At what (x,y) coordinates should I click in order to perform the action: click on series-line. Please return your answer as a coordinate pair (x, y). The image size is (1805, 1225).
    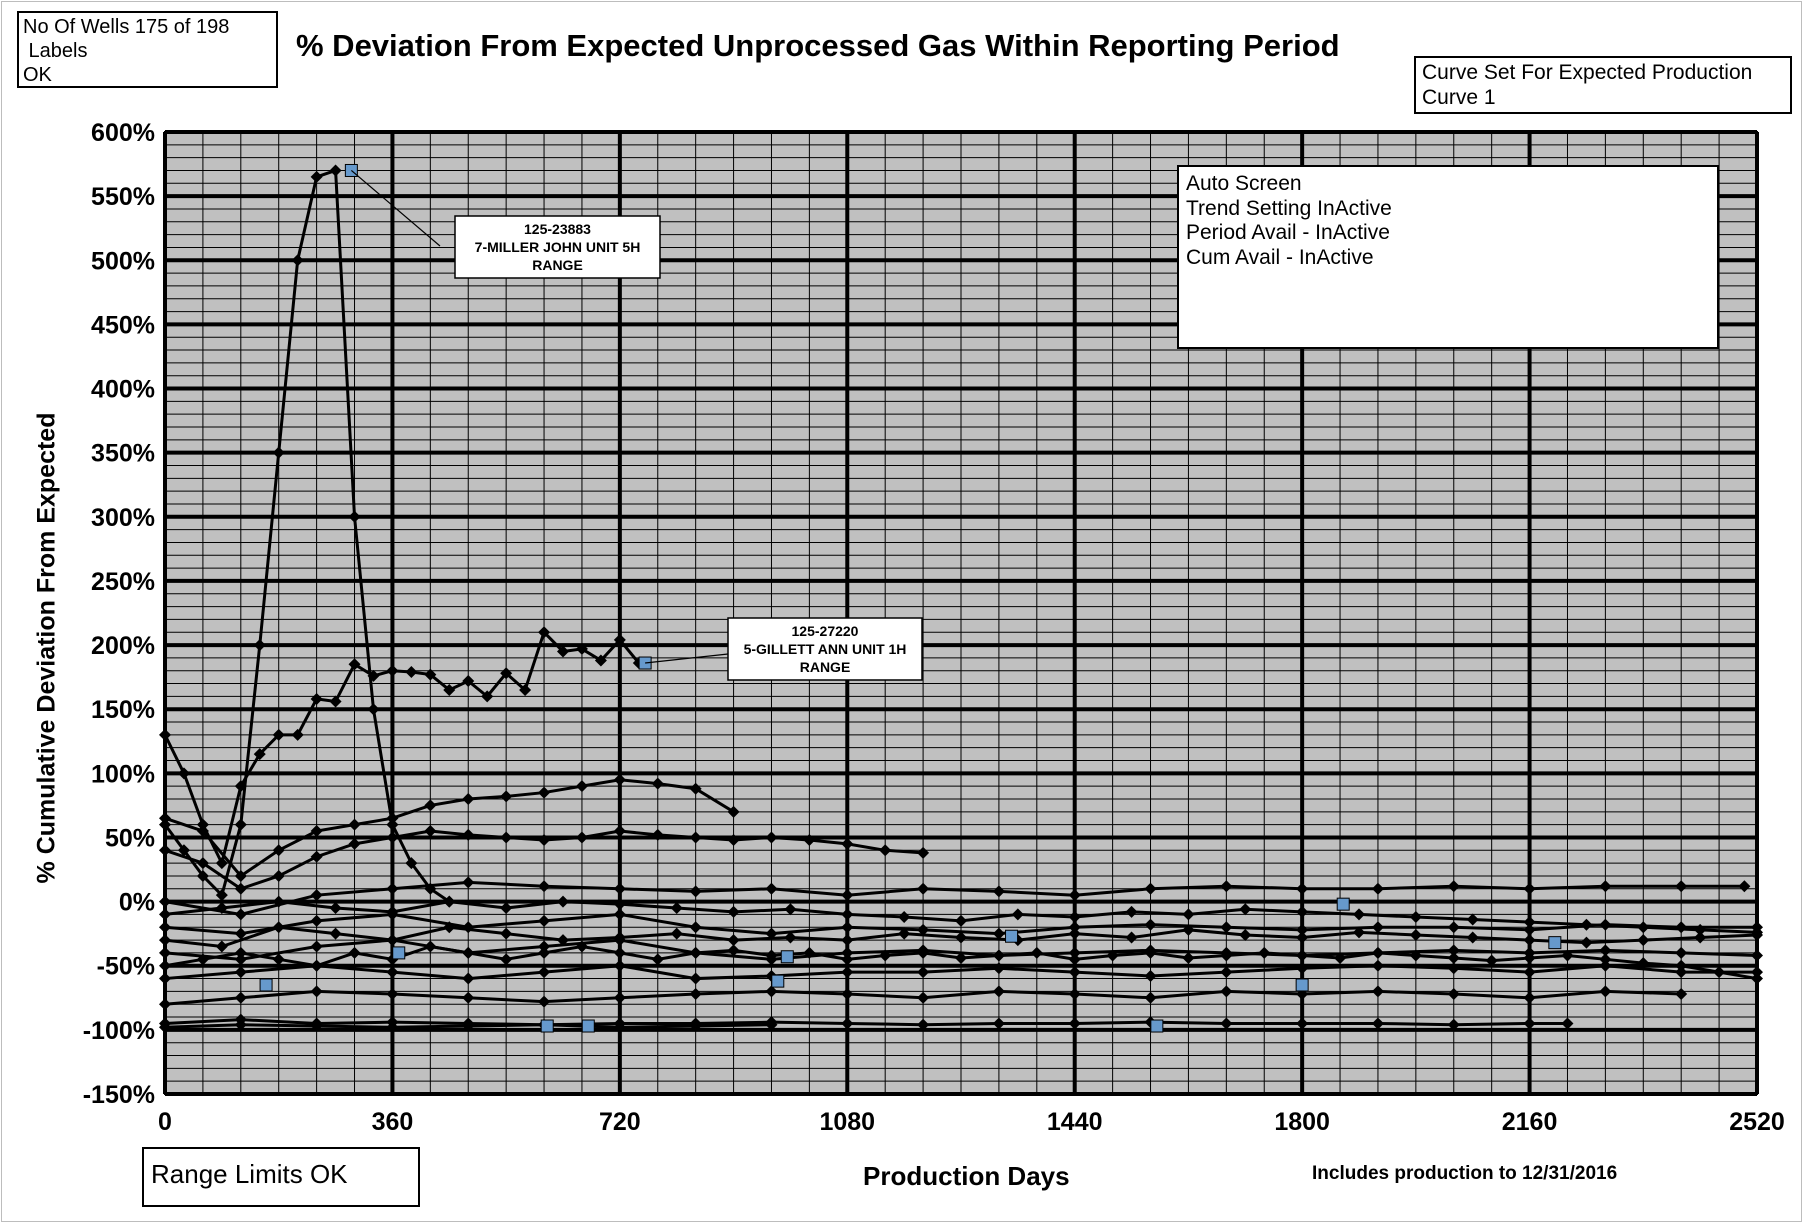
    Looking at the image, I should click on (401, 748).